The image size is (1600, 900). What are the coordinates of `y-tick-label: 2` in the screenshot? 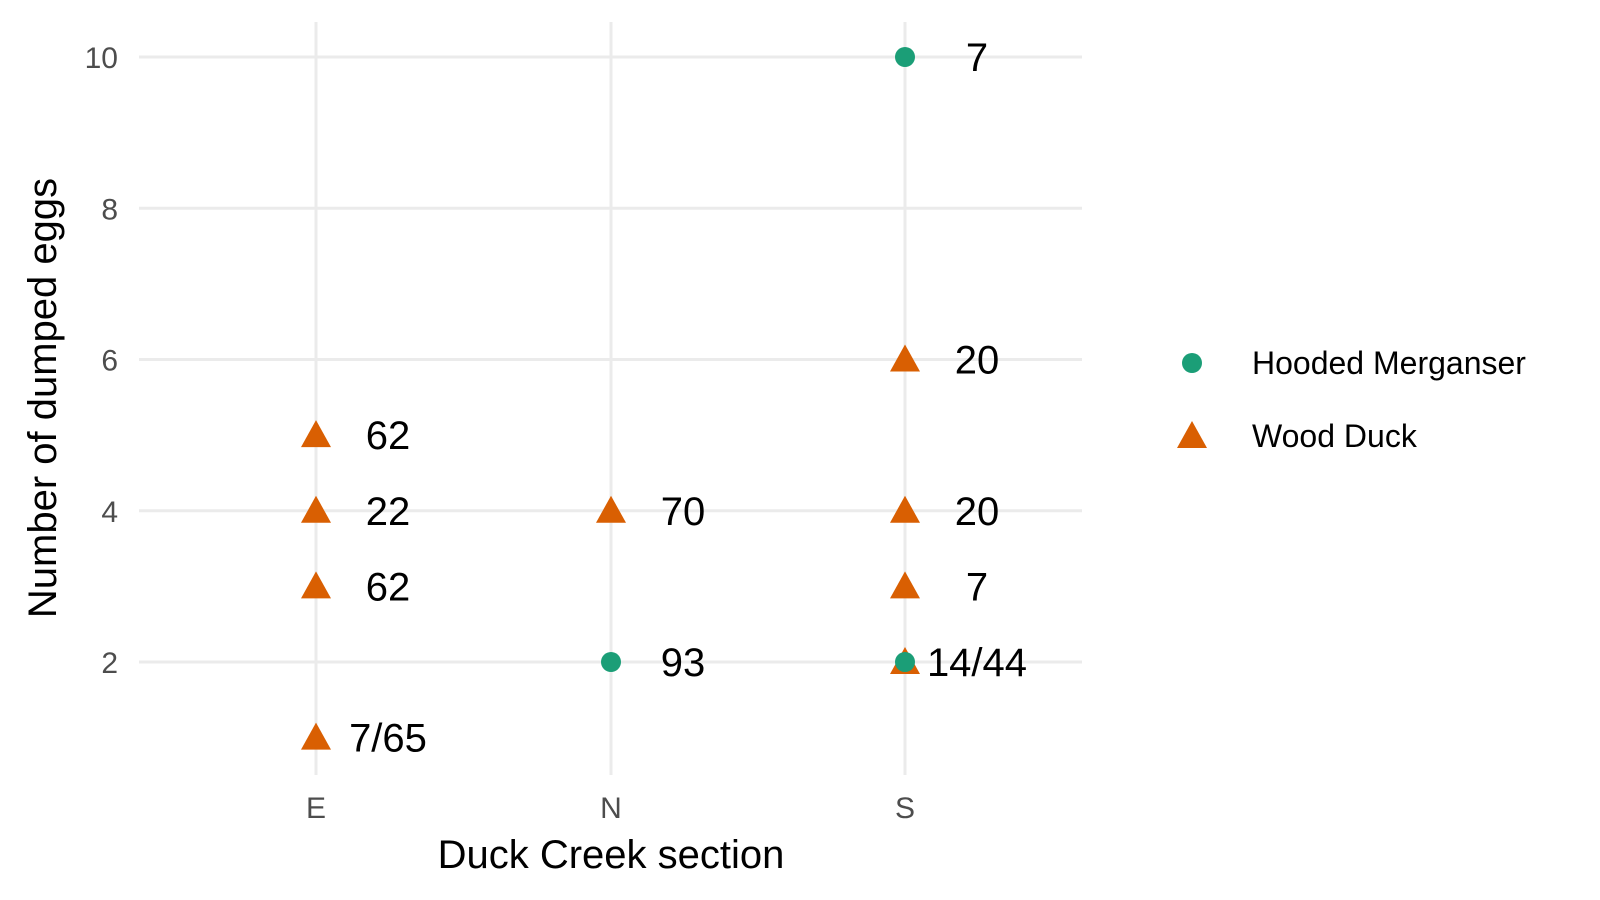 It's located at (109, 663).